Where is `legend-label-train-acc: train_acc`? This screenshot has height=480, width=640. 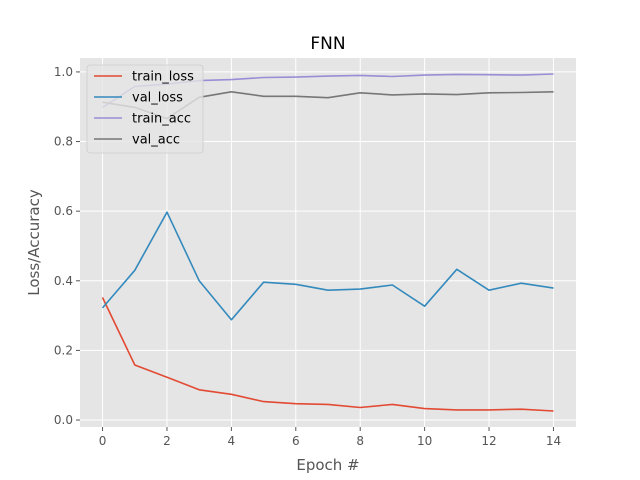
legend-label-train-acc: train_acc is located at coordinates (161, 119).